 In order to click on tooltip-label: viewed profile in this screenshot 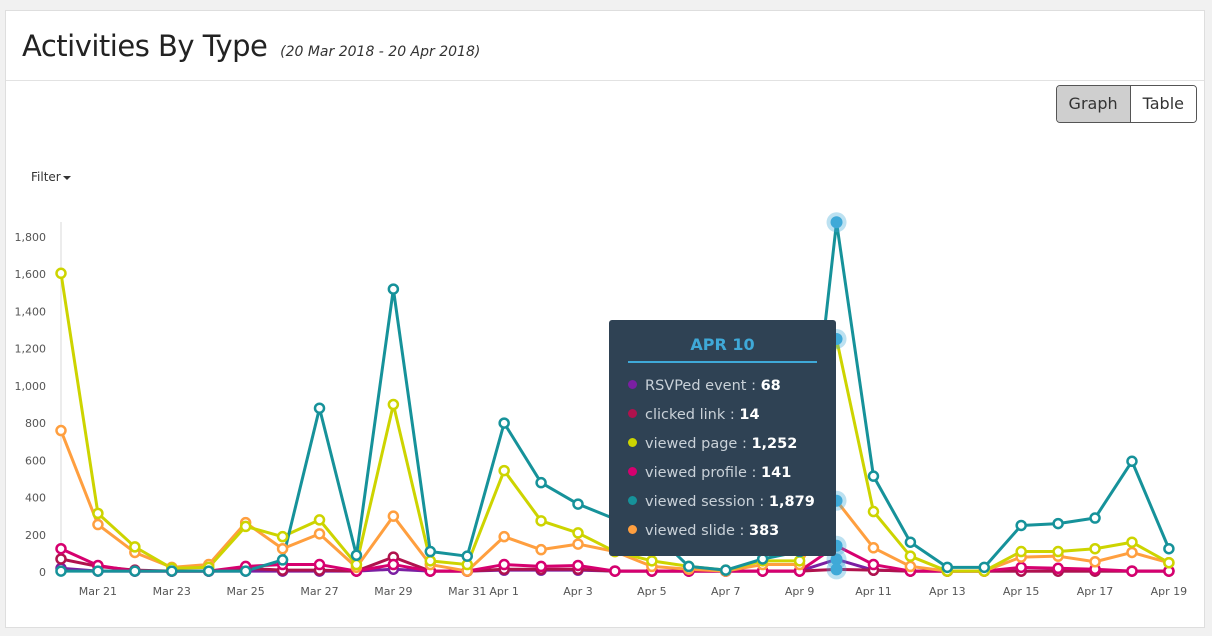, I will do `click(696, 473)`.